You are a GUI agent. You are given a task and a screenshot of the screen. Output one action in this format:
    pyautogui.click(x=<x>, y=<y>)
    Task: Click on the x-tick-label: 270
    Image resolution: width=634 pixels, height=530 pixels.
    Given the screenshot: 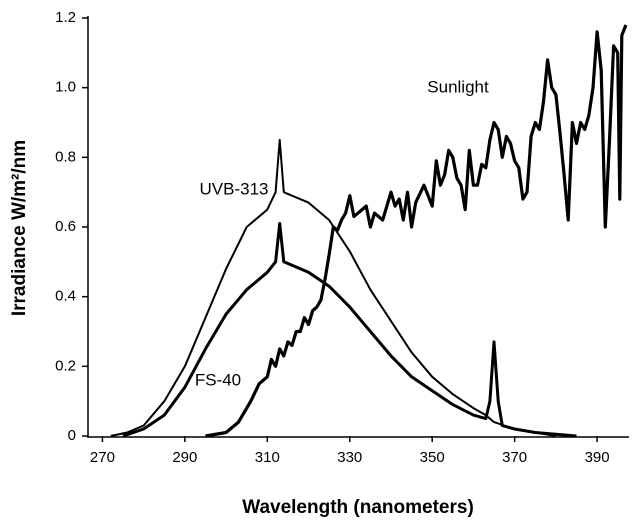 What is the action you would take?
    pyautogui.click(x=102, y=457)
    